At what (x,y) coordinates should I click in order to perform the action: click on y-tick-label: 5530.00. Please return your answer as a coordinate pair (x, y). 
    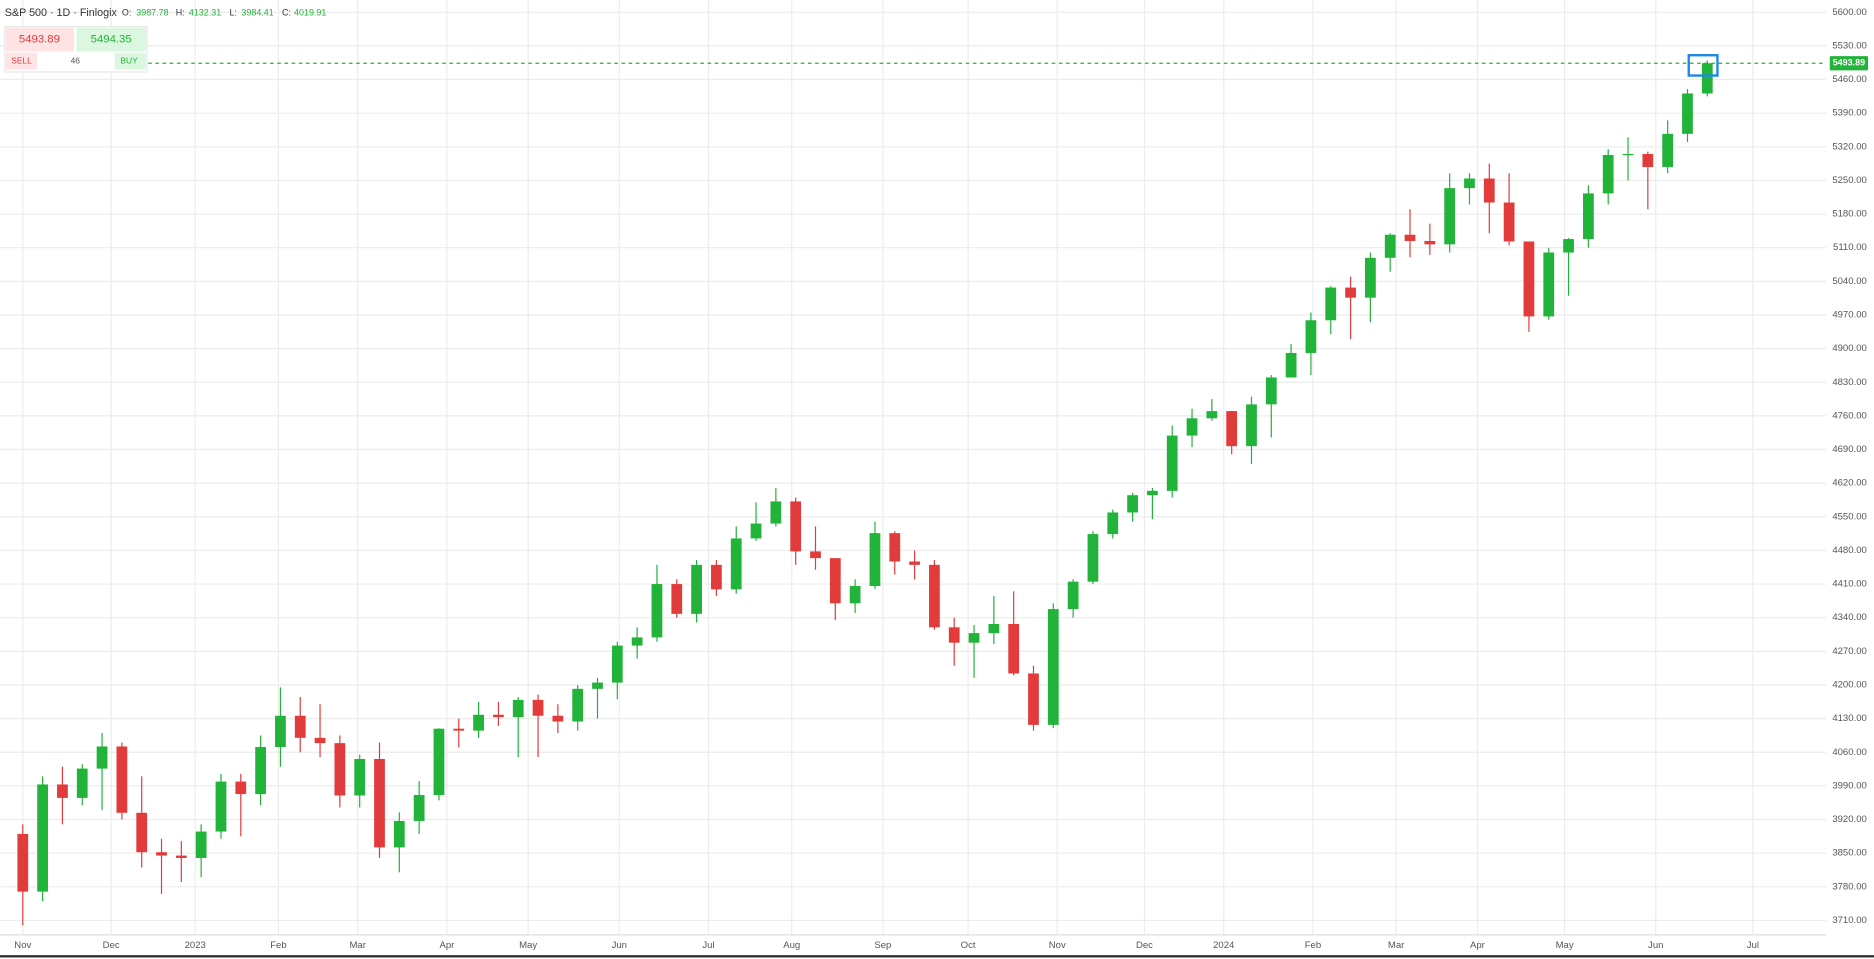
    Looking at the image, I should click on (1849, 45).